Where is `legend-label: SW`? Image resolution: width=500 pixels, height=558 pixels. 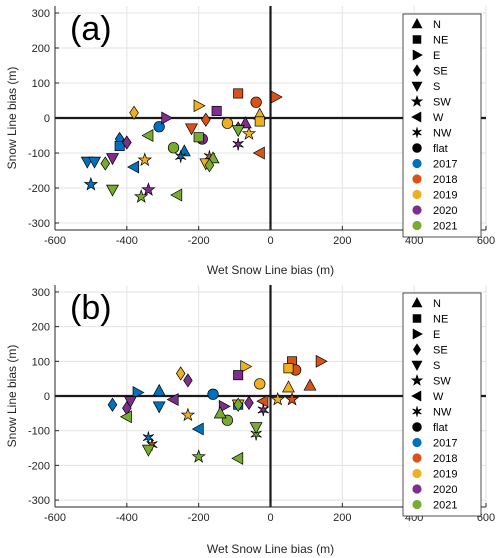
legend-label: SW is located at coordinates (442, 103).